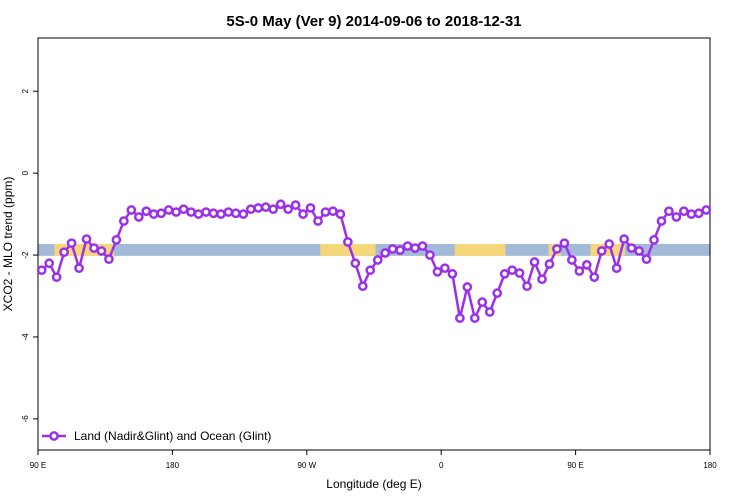 The width and height of the screenshot is (750, 500). Describe the element at coordinates (373, 484) in the screenshot. I see `x-axis-label: Longitude (deg E)` at that location.